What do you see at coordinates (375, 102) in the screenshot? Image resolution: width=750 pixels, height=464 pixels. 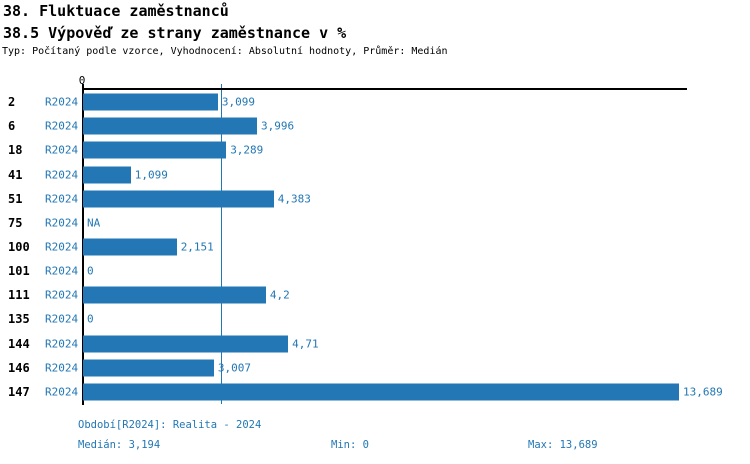 I see `bar-row: 2 R2024 3,099` at bounding box center [375, 102].